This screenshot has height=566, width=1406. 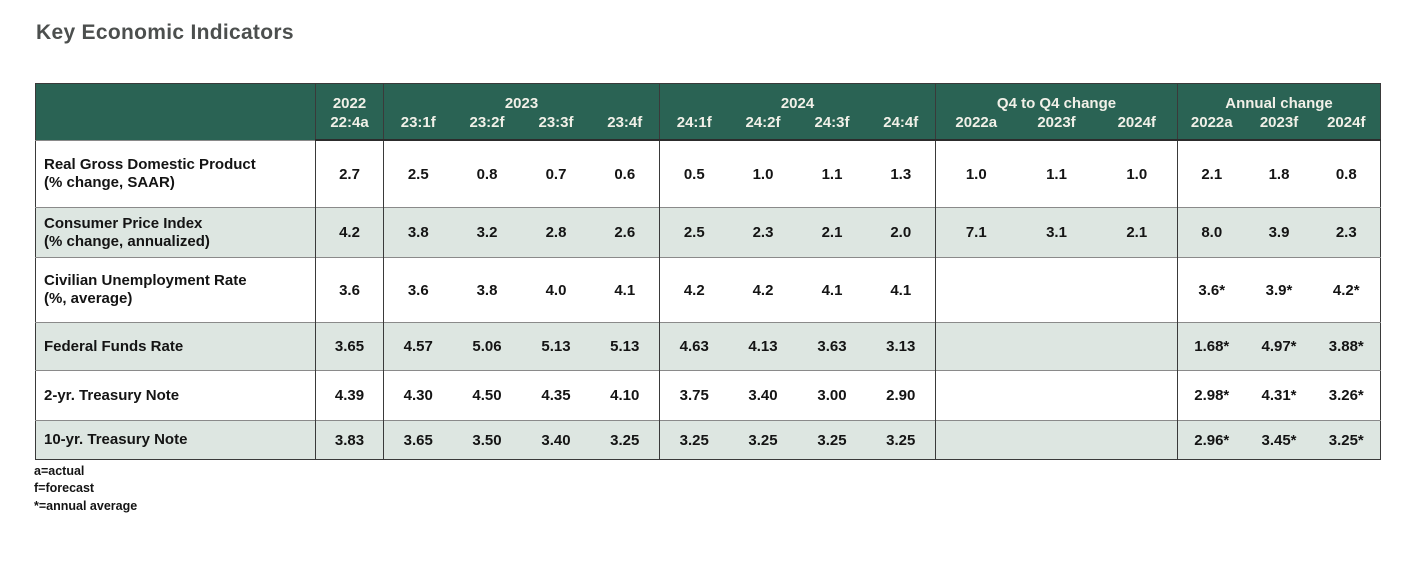 What do you see at coordinates (127, 241) in the screenshot?
I see `indicator-sublabel: (% change, annualized)` at bounding box center [127, 241].